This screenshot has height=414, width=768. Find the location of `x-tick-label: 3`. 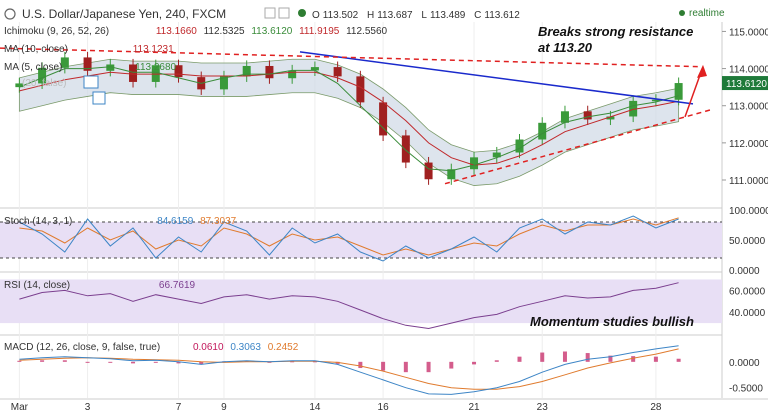

x-tick-label: 3 is located at coordinates (88, 407).